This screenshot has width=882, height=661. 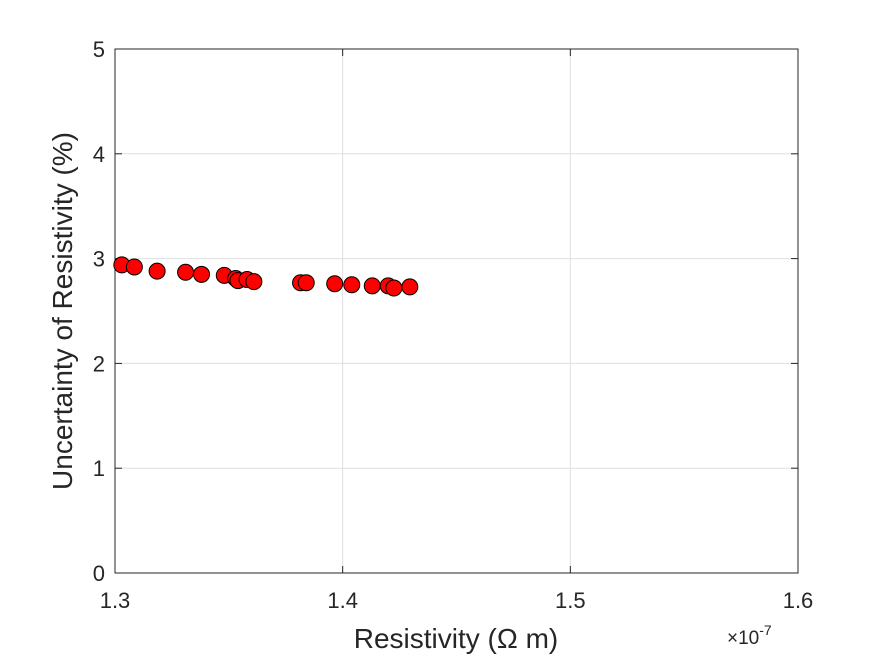 I want to click on x-tick-label: 1.3, so click(x=115, y=600).